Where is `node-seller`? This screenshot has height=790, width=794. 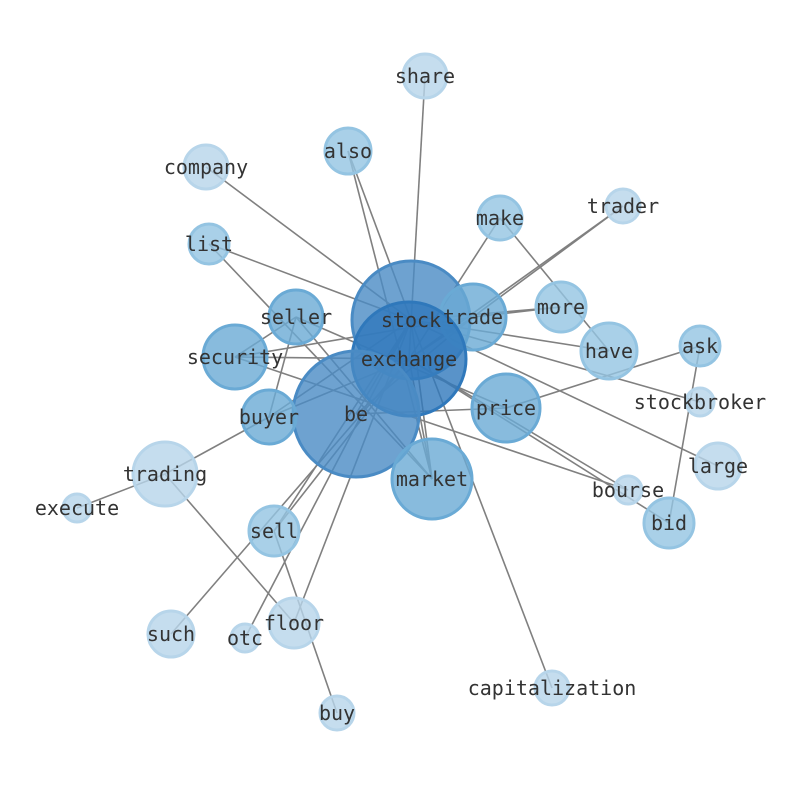 node-seller is located at coordinates (296, 317).